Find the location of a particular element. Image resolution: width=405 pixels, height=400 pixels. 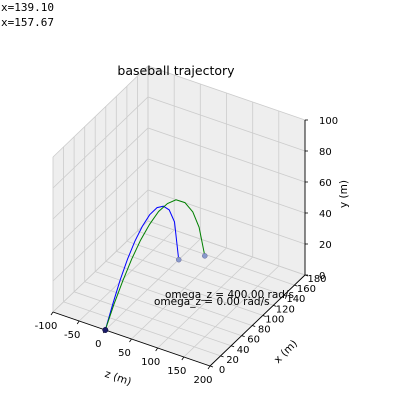

coordinate-readout-1: x=139.10 is located at coordinates (27, 7).